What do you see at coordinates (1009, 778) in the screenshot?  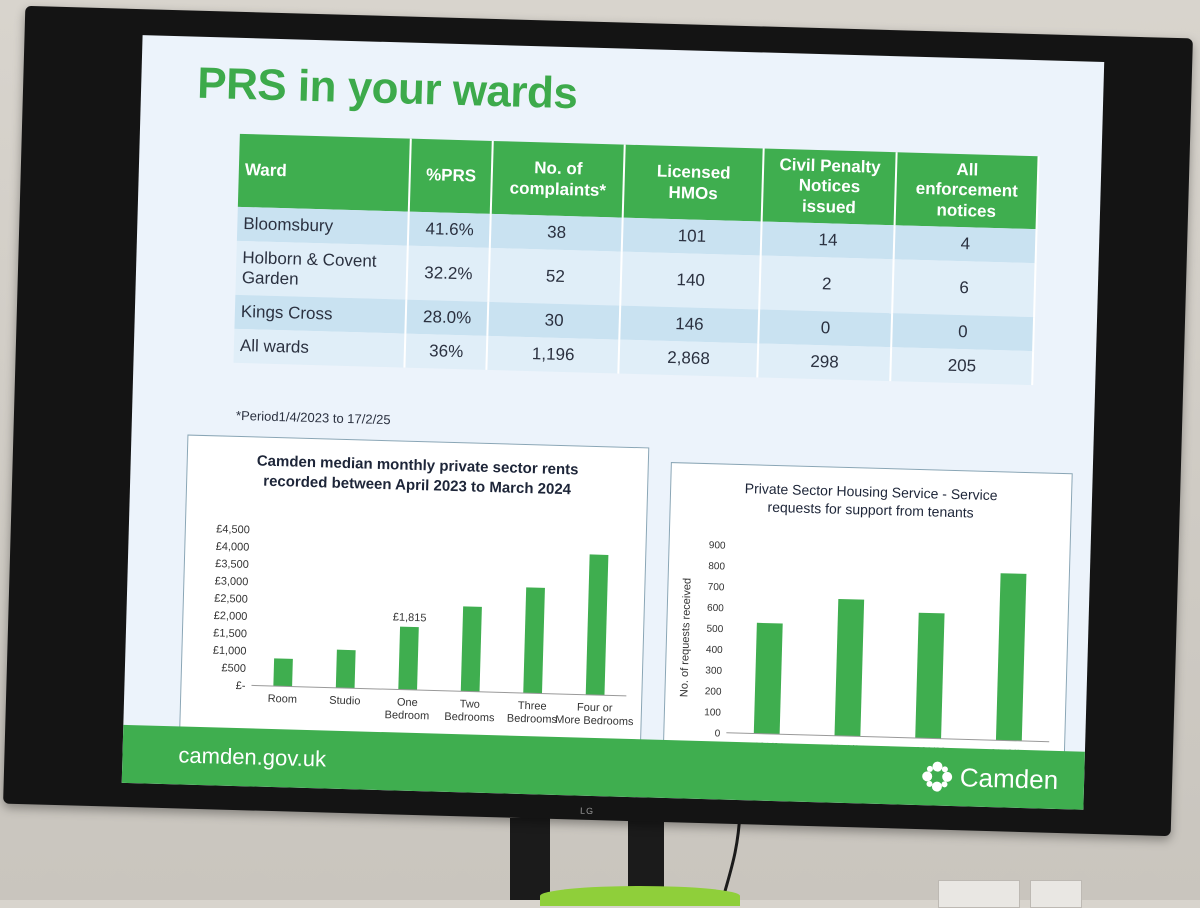 I see `brand-name: Camden` at bounding box center [1009, 778].